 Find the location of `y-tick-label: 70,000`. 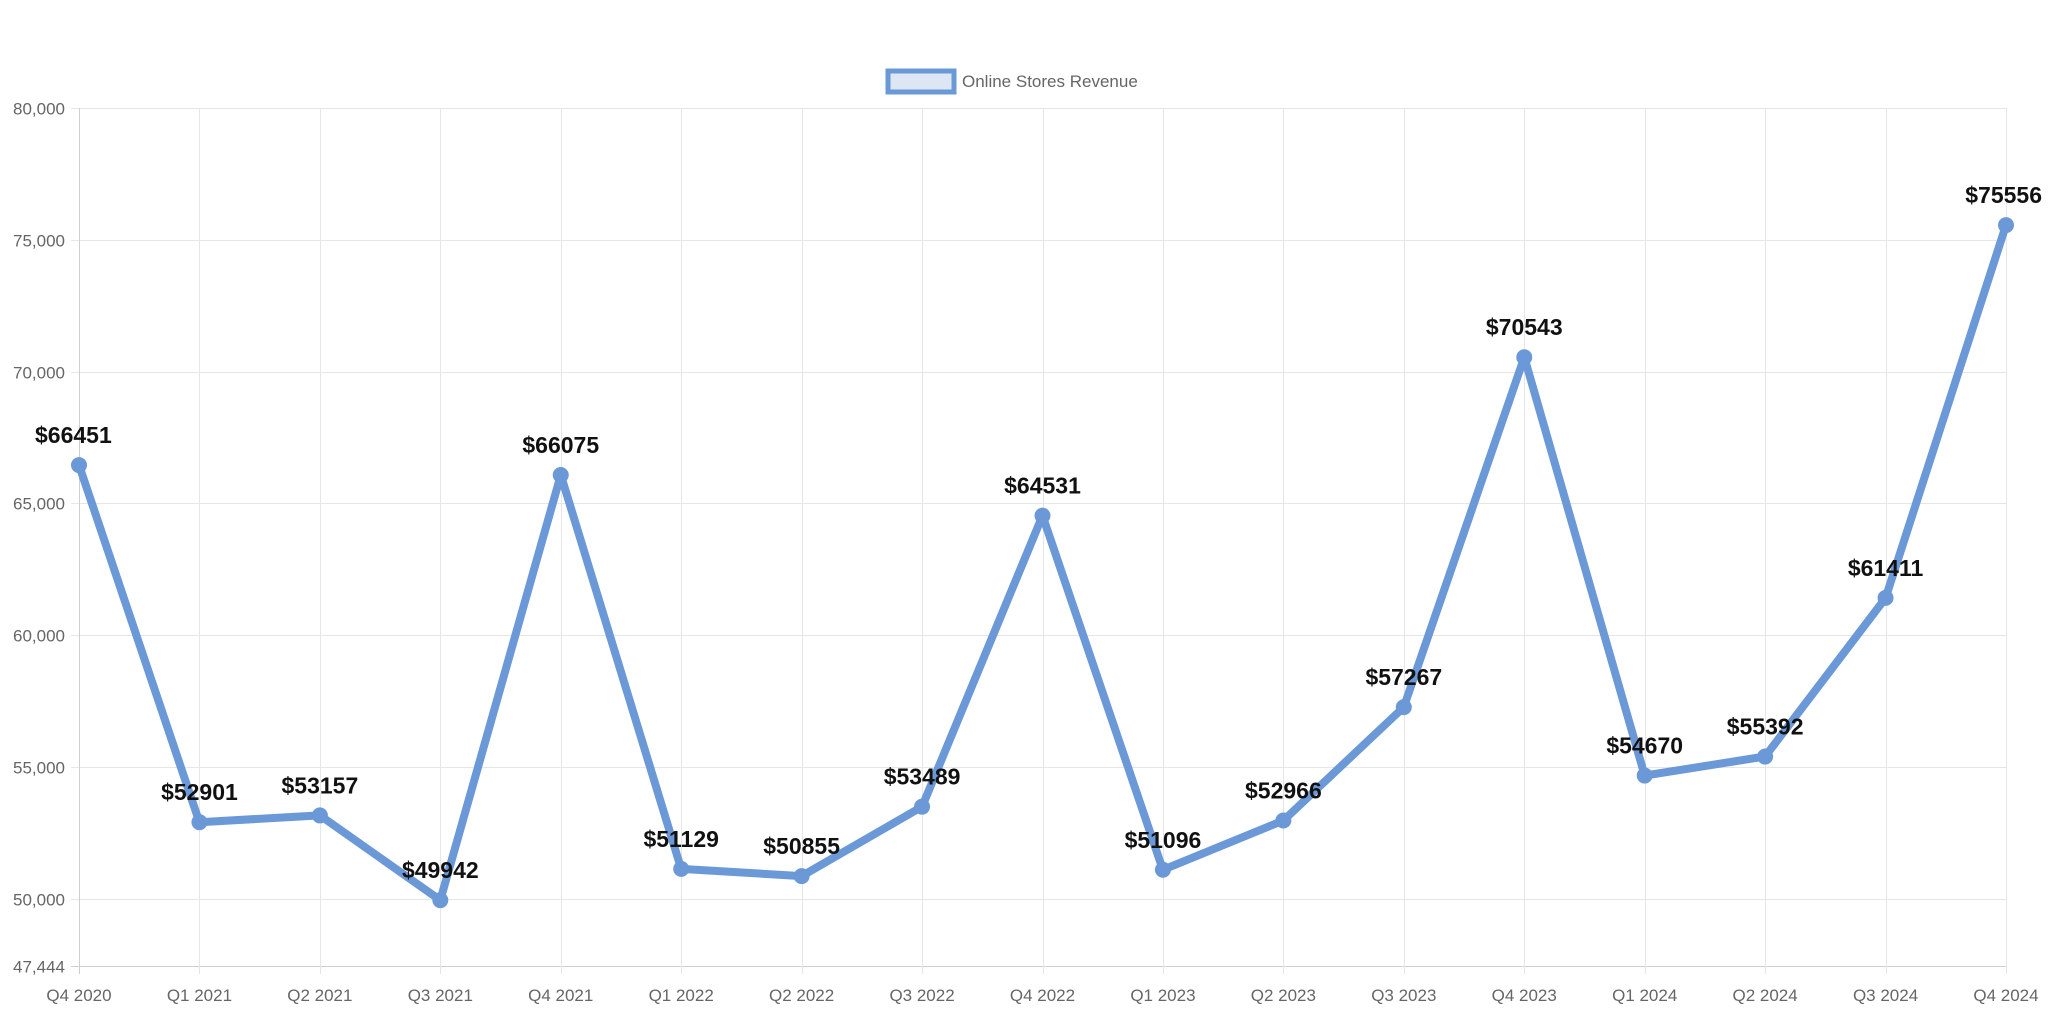

y-tick-label: 70,000 is located at coordinates (39, 373).